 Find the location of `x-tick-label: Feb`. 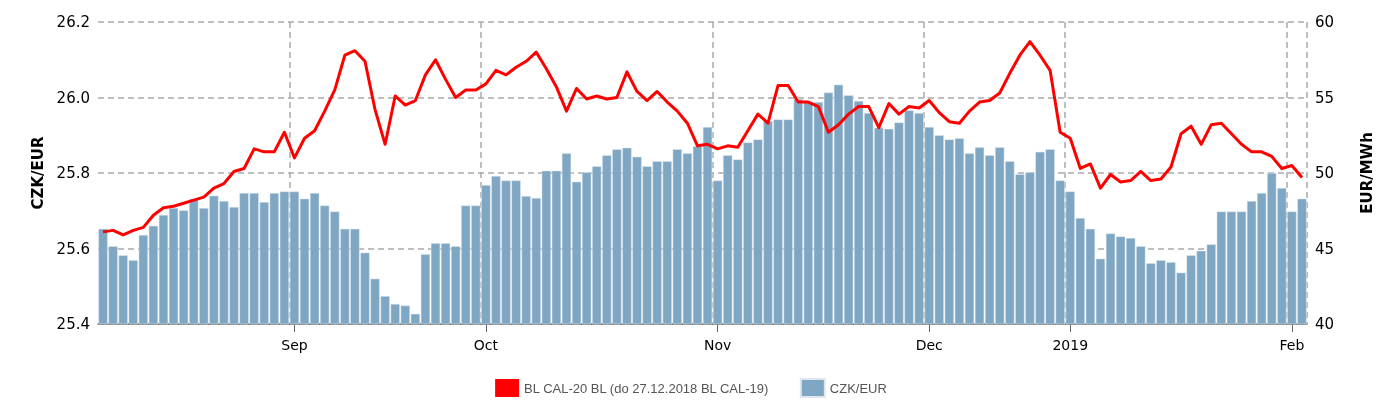

x-tick-label: Feb is located at coordinates (1292, 345).